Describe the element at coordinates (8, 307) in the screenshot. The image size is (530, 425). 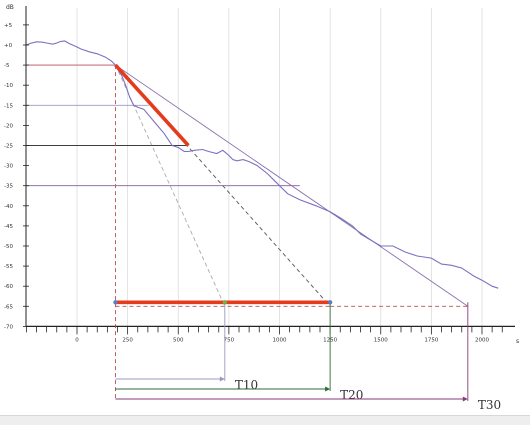
I see `y-tick-label: -65` at that location.